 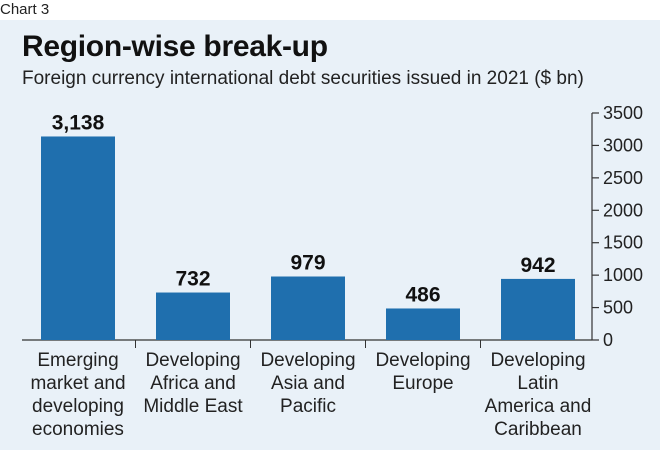 What do you see at coordinates (623, 210) in the screenshot?
I see `y-tick-label-2000: 2000` at bounding box center [623, 210].